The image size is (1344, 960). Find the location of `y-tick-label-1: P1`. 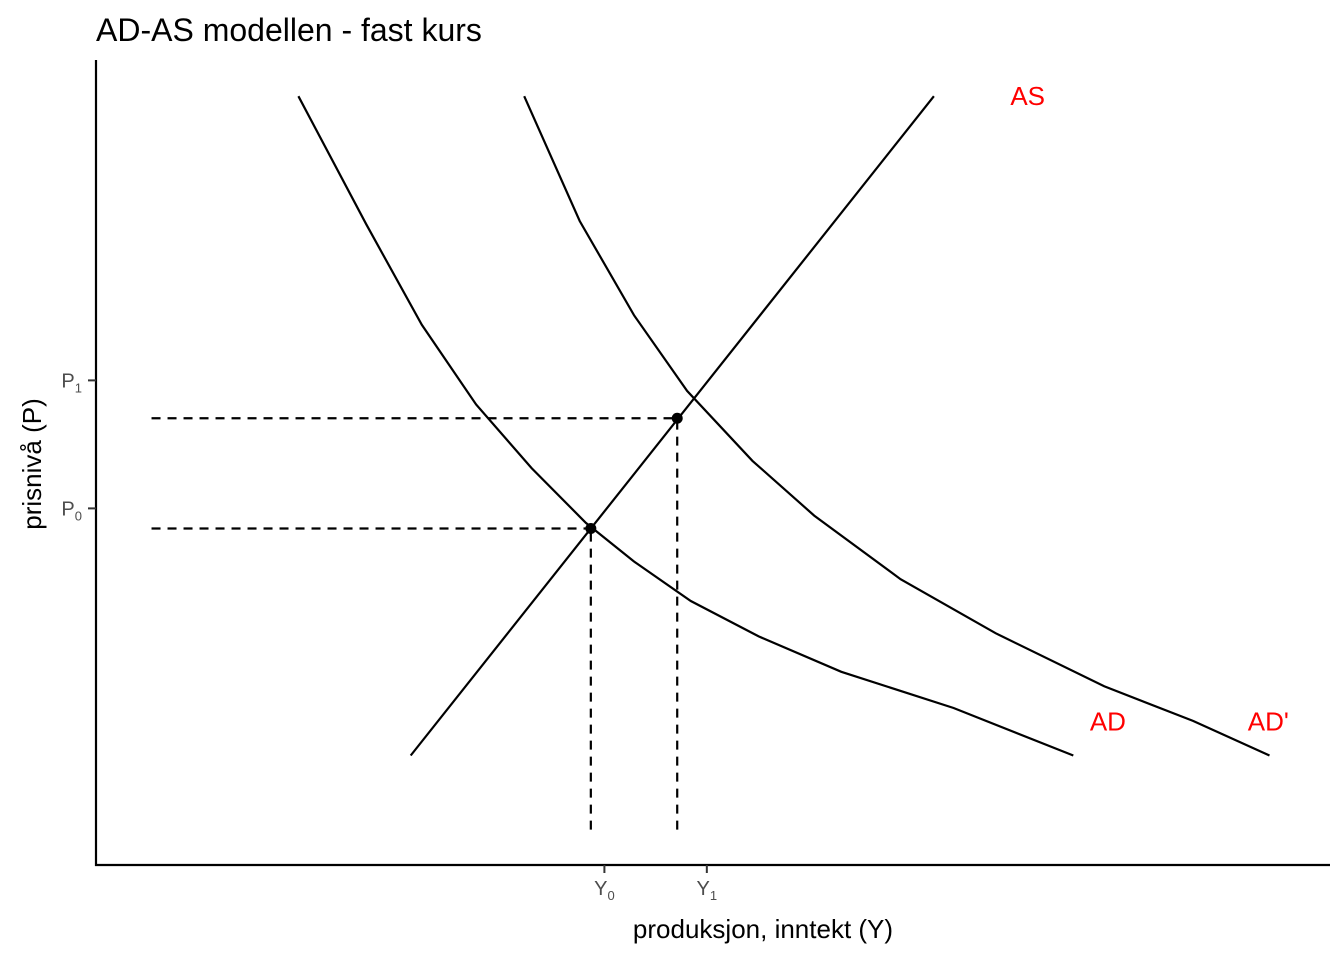

y-tick-label-1: P1 is located at coordinates (71, 382).